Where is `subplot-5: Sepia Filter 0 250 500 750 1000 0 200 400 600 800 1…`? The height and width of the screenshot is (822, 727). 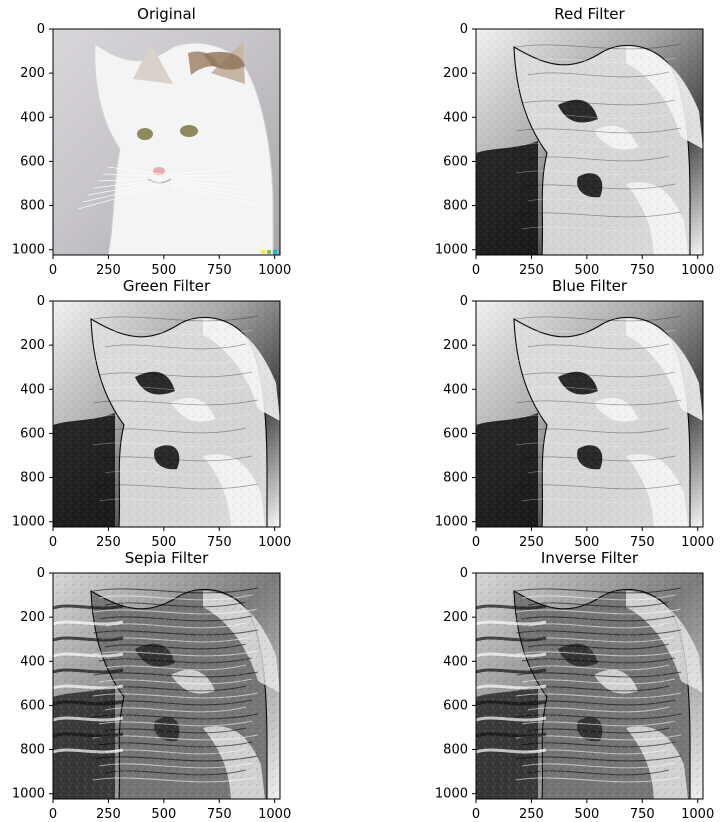 subplot-5: Sepia Filter 0 250 500 750 1000 0 200 400 600 800 1… is located at coordinates (151, 685).